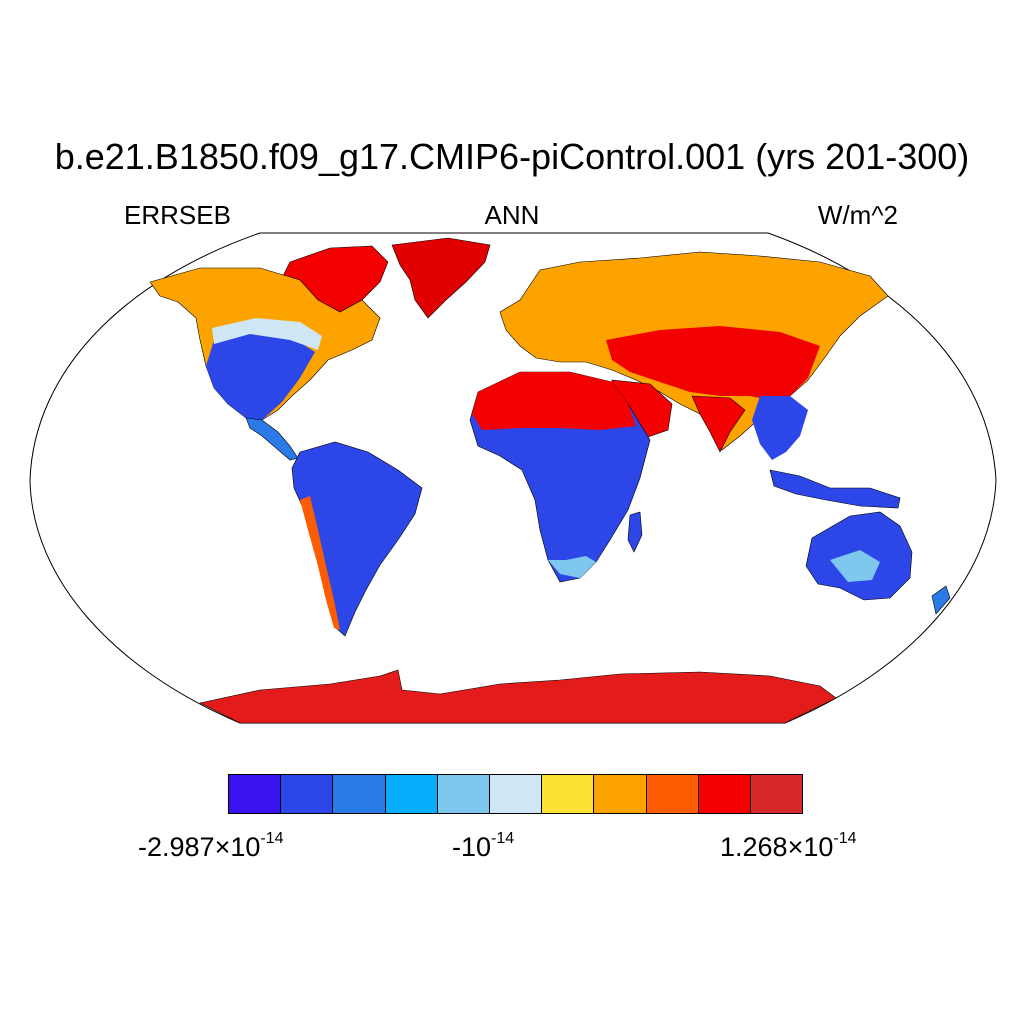  I want to click on season-label: ANN, so click(512, 215).